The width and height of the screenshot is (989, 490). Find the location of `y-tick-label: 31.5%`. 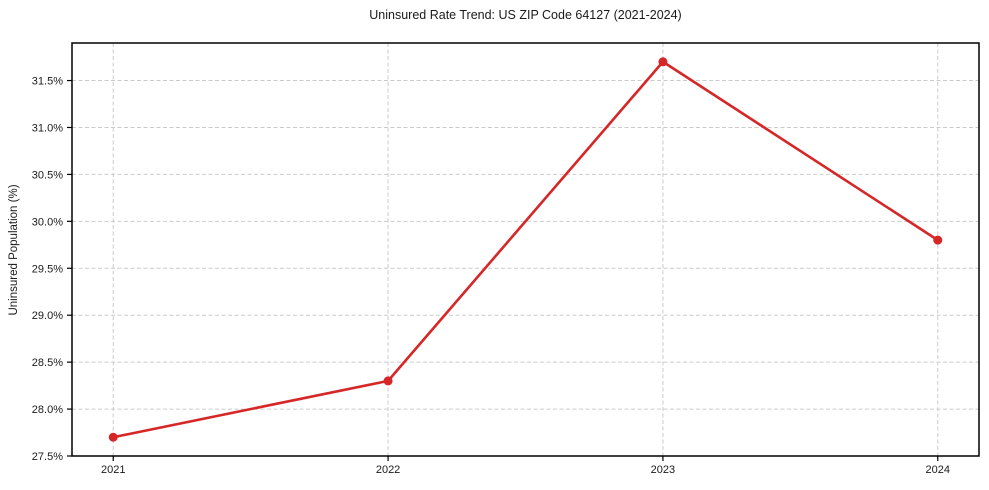

y-tick-label: 31.5% is located at coordinates (47, 82).